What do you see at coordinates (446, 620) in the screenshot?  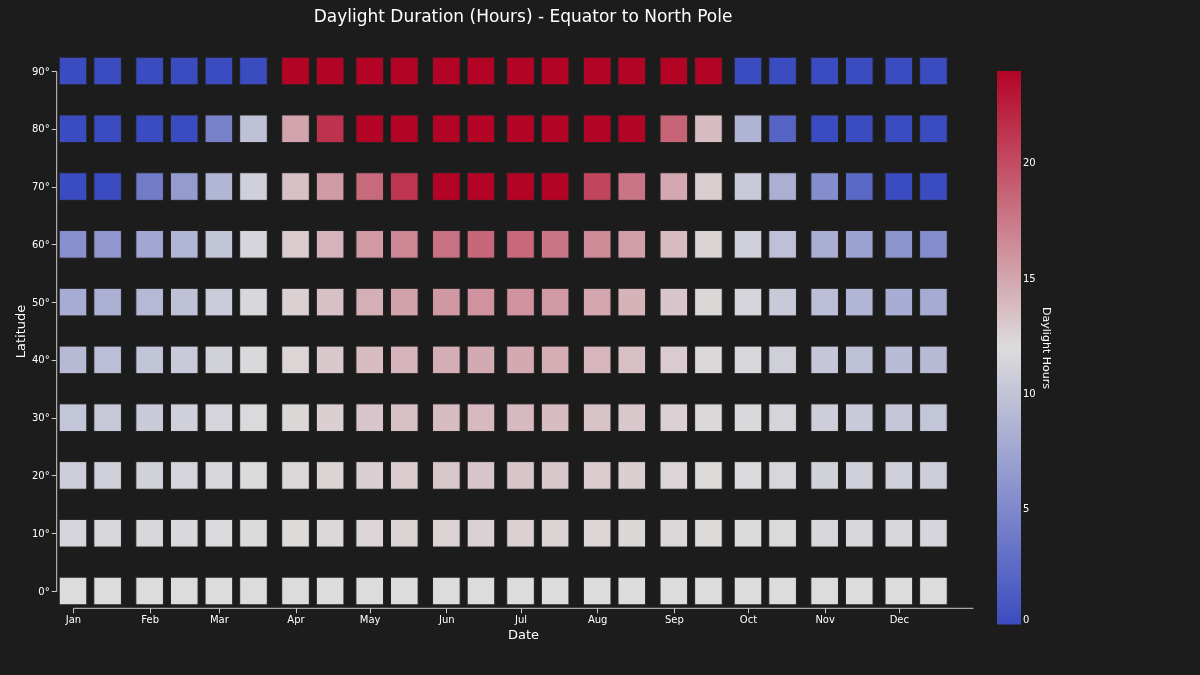 I see `x-tick-label: Jun` at bounding box center [446, 620].